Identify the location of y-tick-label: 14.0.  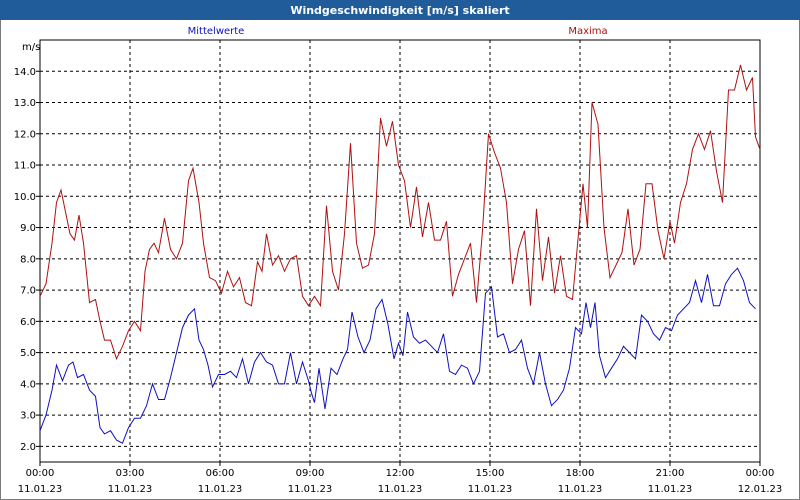
(25, 72).